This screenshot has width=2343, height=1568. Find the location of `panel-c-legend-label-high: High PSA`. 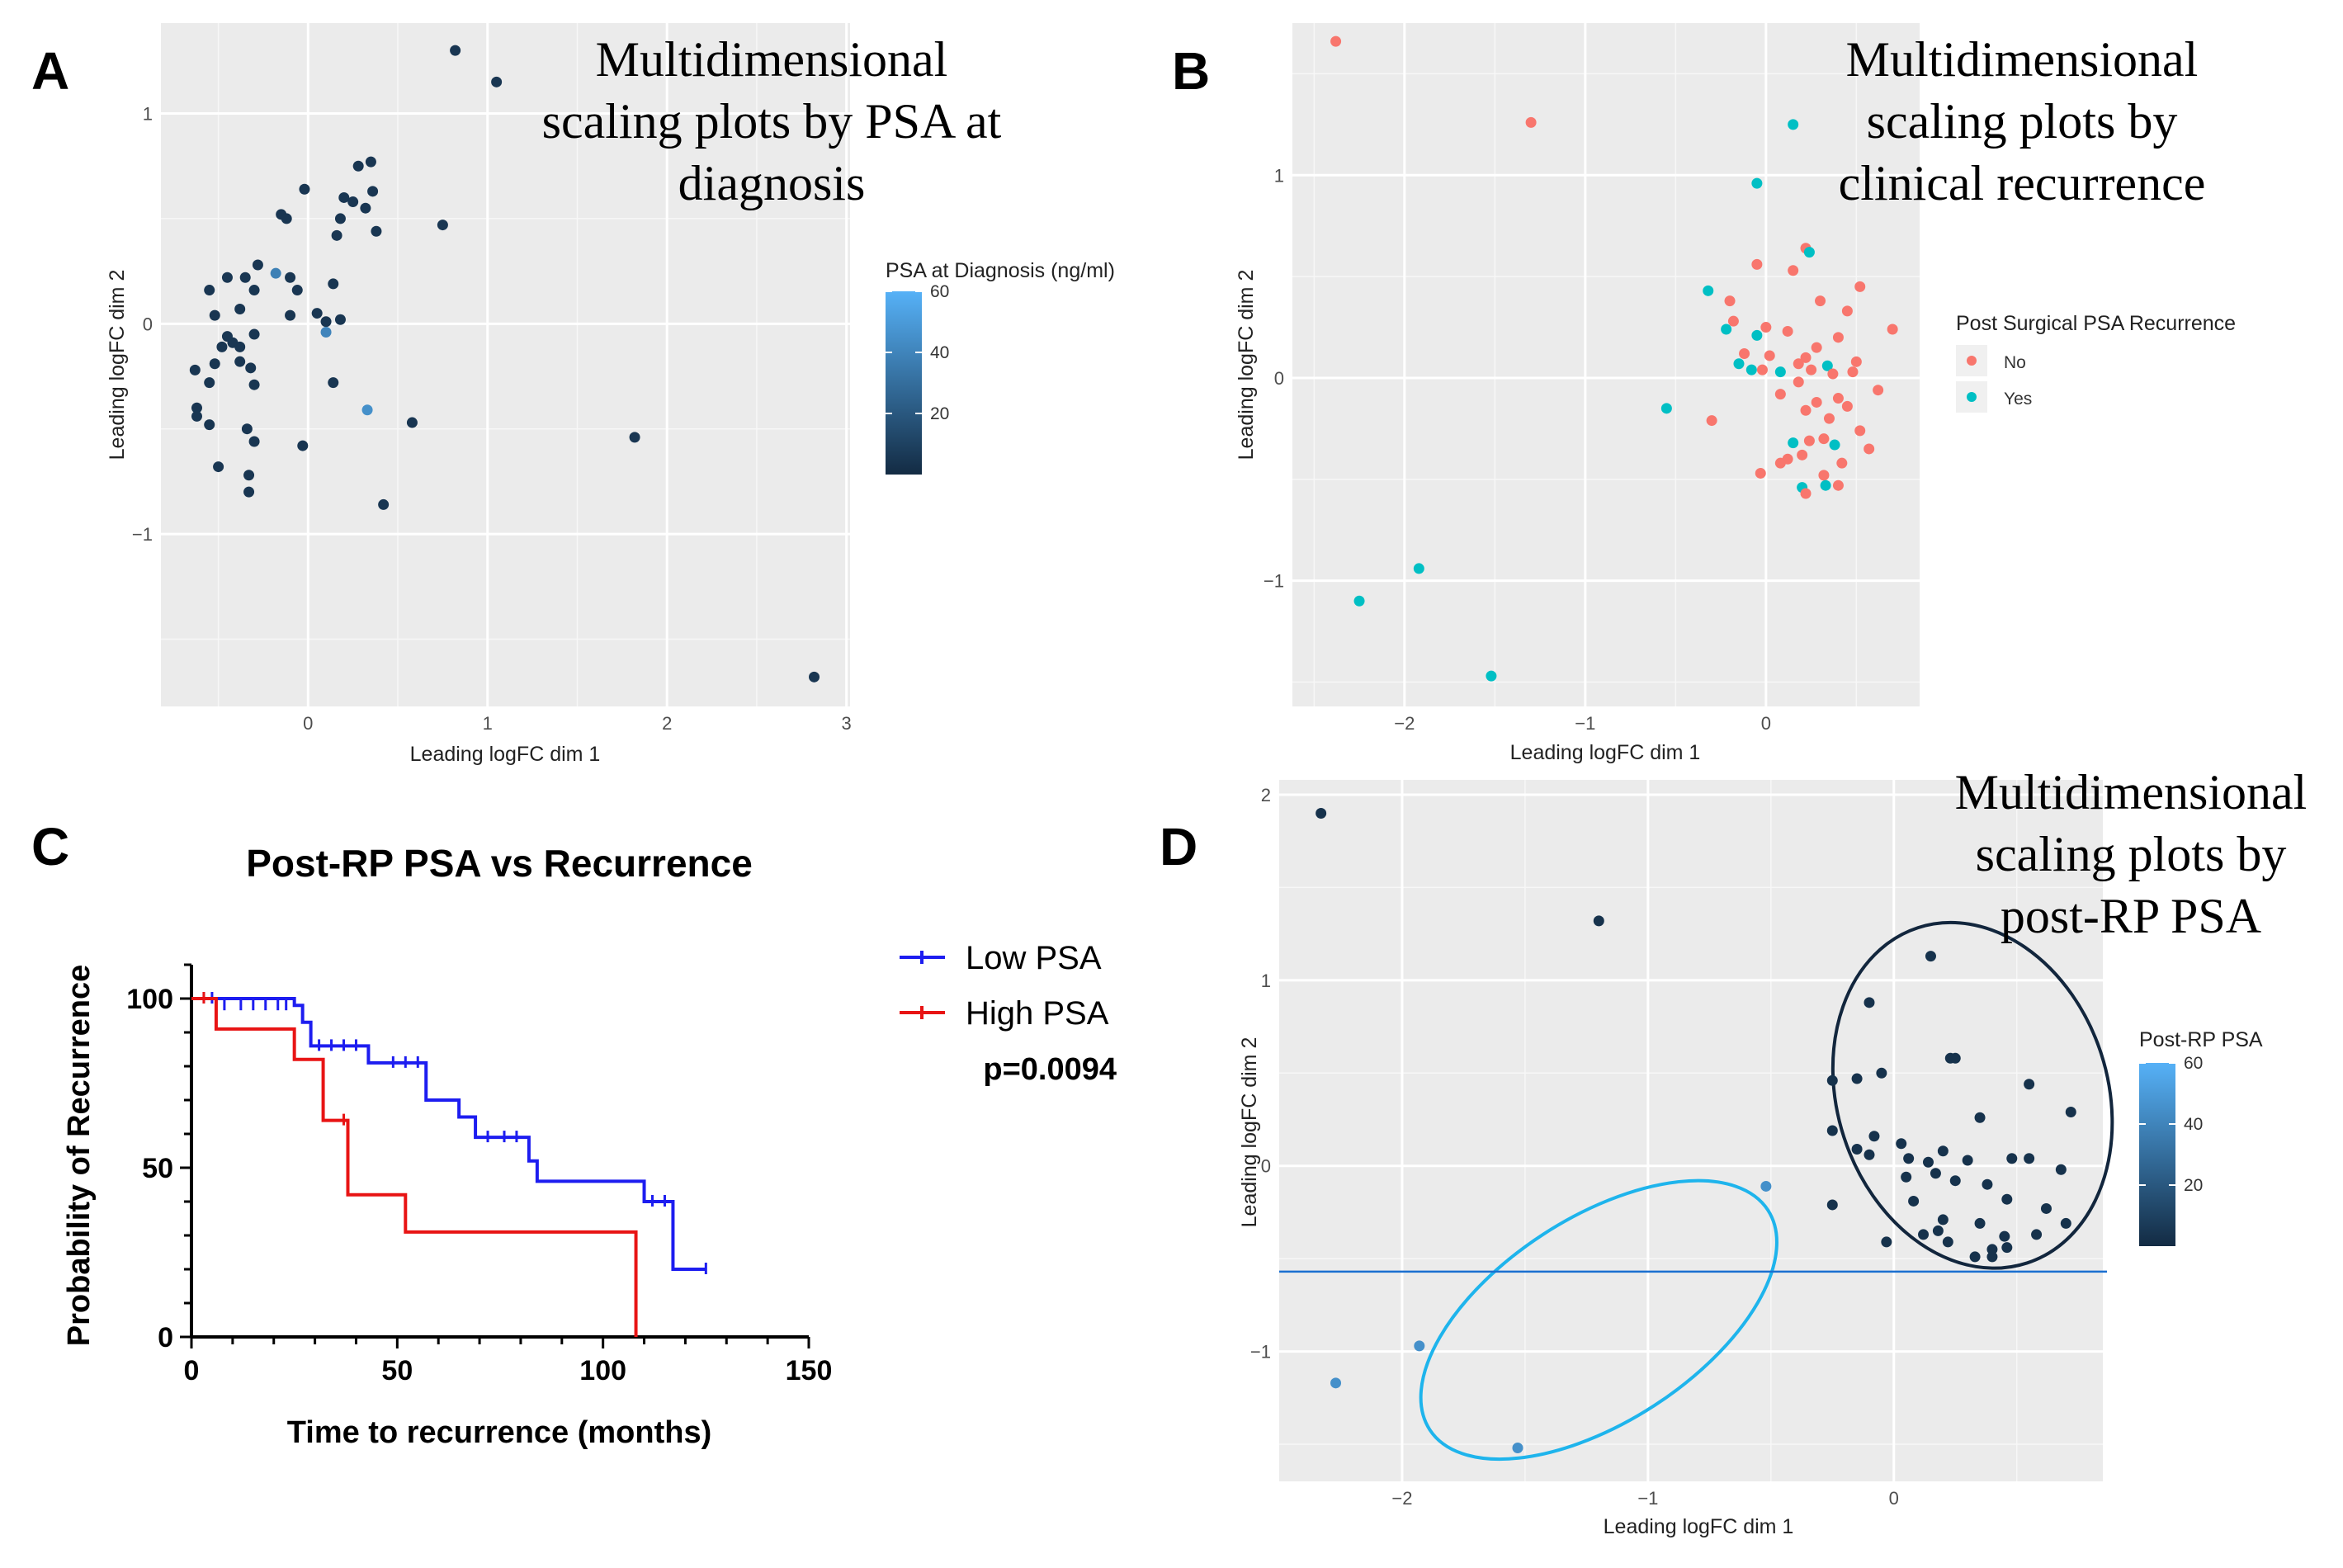

panel-c-legend-label-high: High PSA is located at coordinates (1037, 1013).